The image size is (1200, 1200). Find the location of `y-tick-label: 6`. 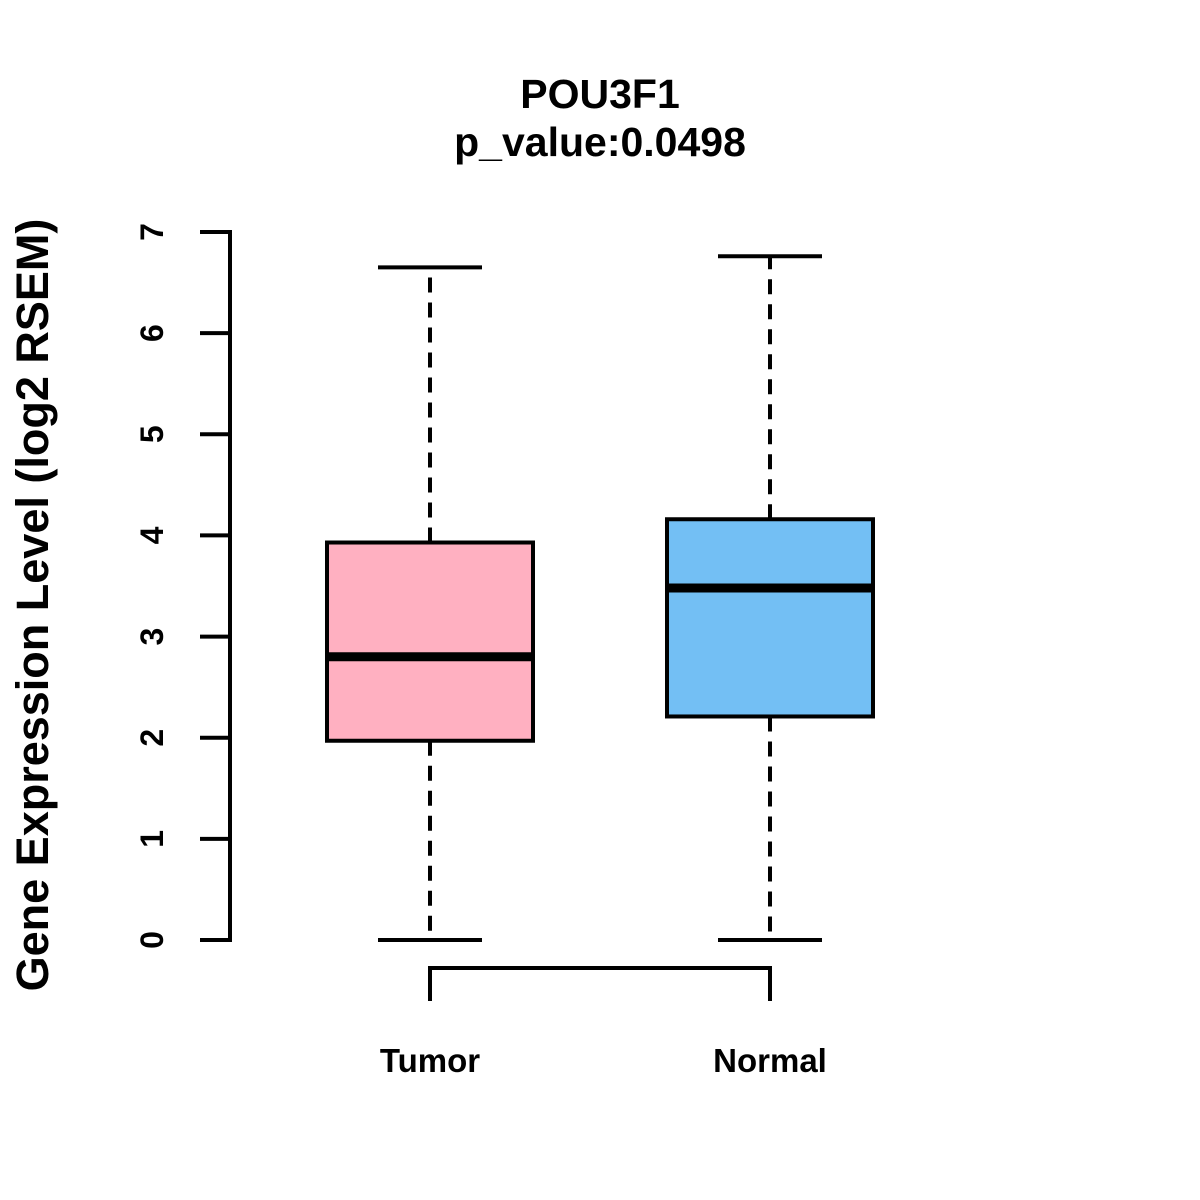

y-tick-label: 6 is located at coordinates (152, 333).